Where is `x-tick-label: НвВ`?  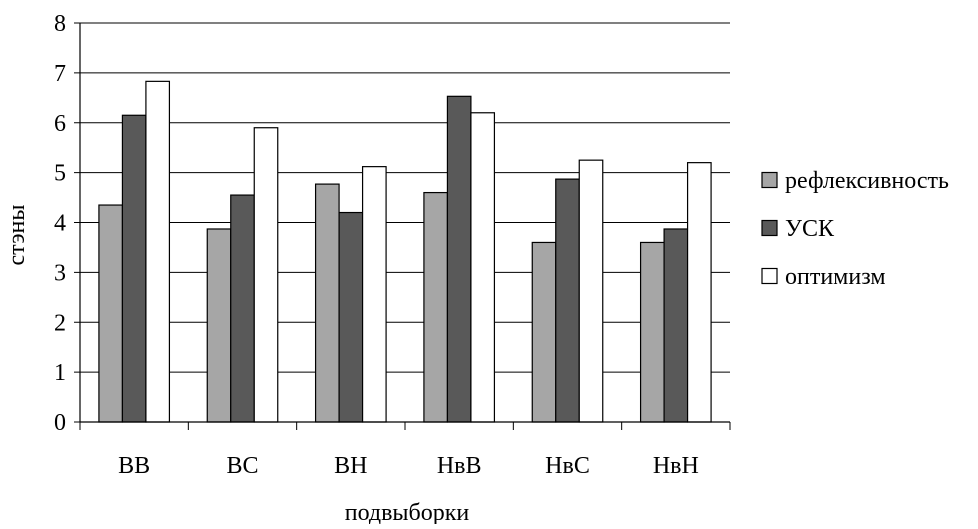 x-tick-label: НвВ is located at coordinates (459, 466).